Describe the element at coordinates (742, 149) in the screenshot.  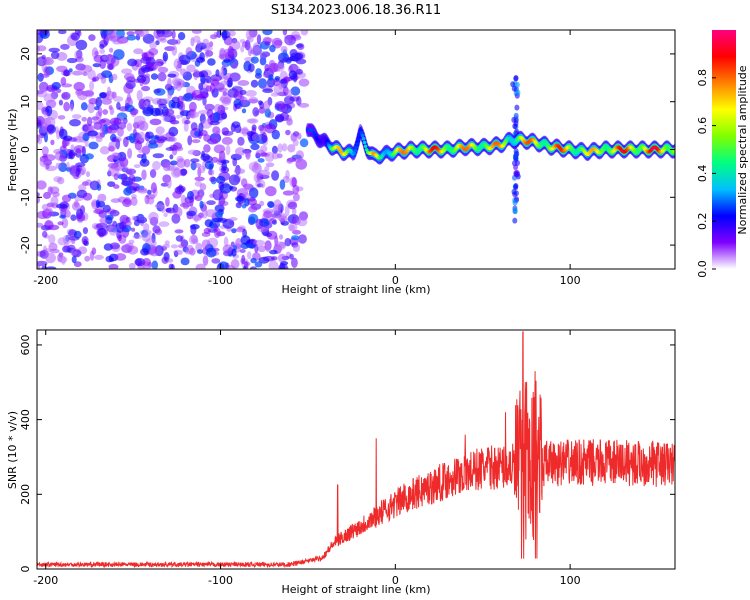
I see `colorbar-label: Normalized spectral amplitude` at that location.